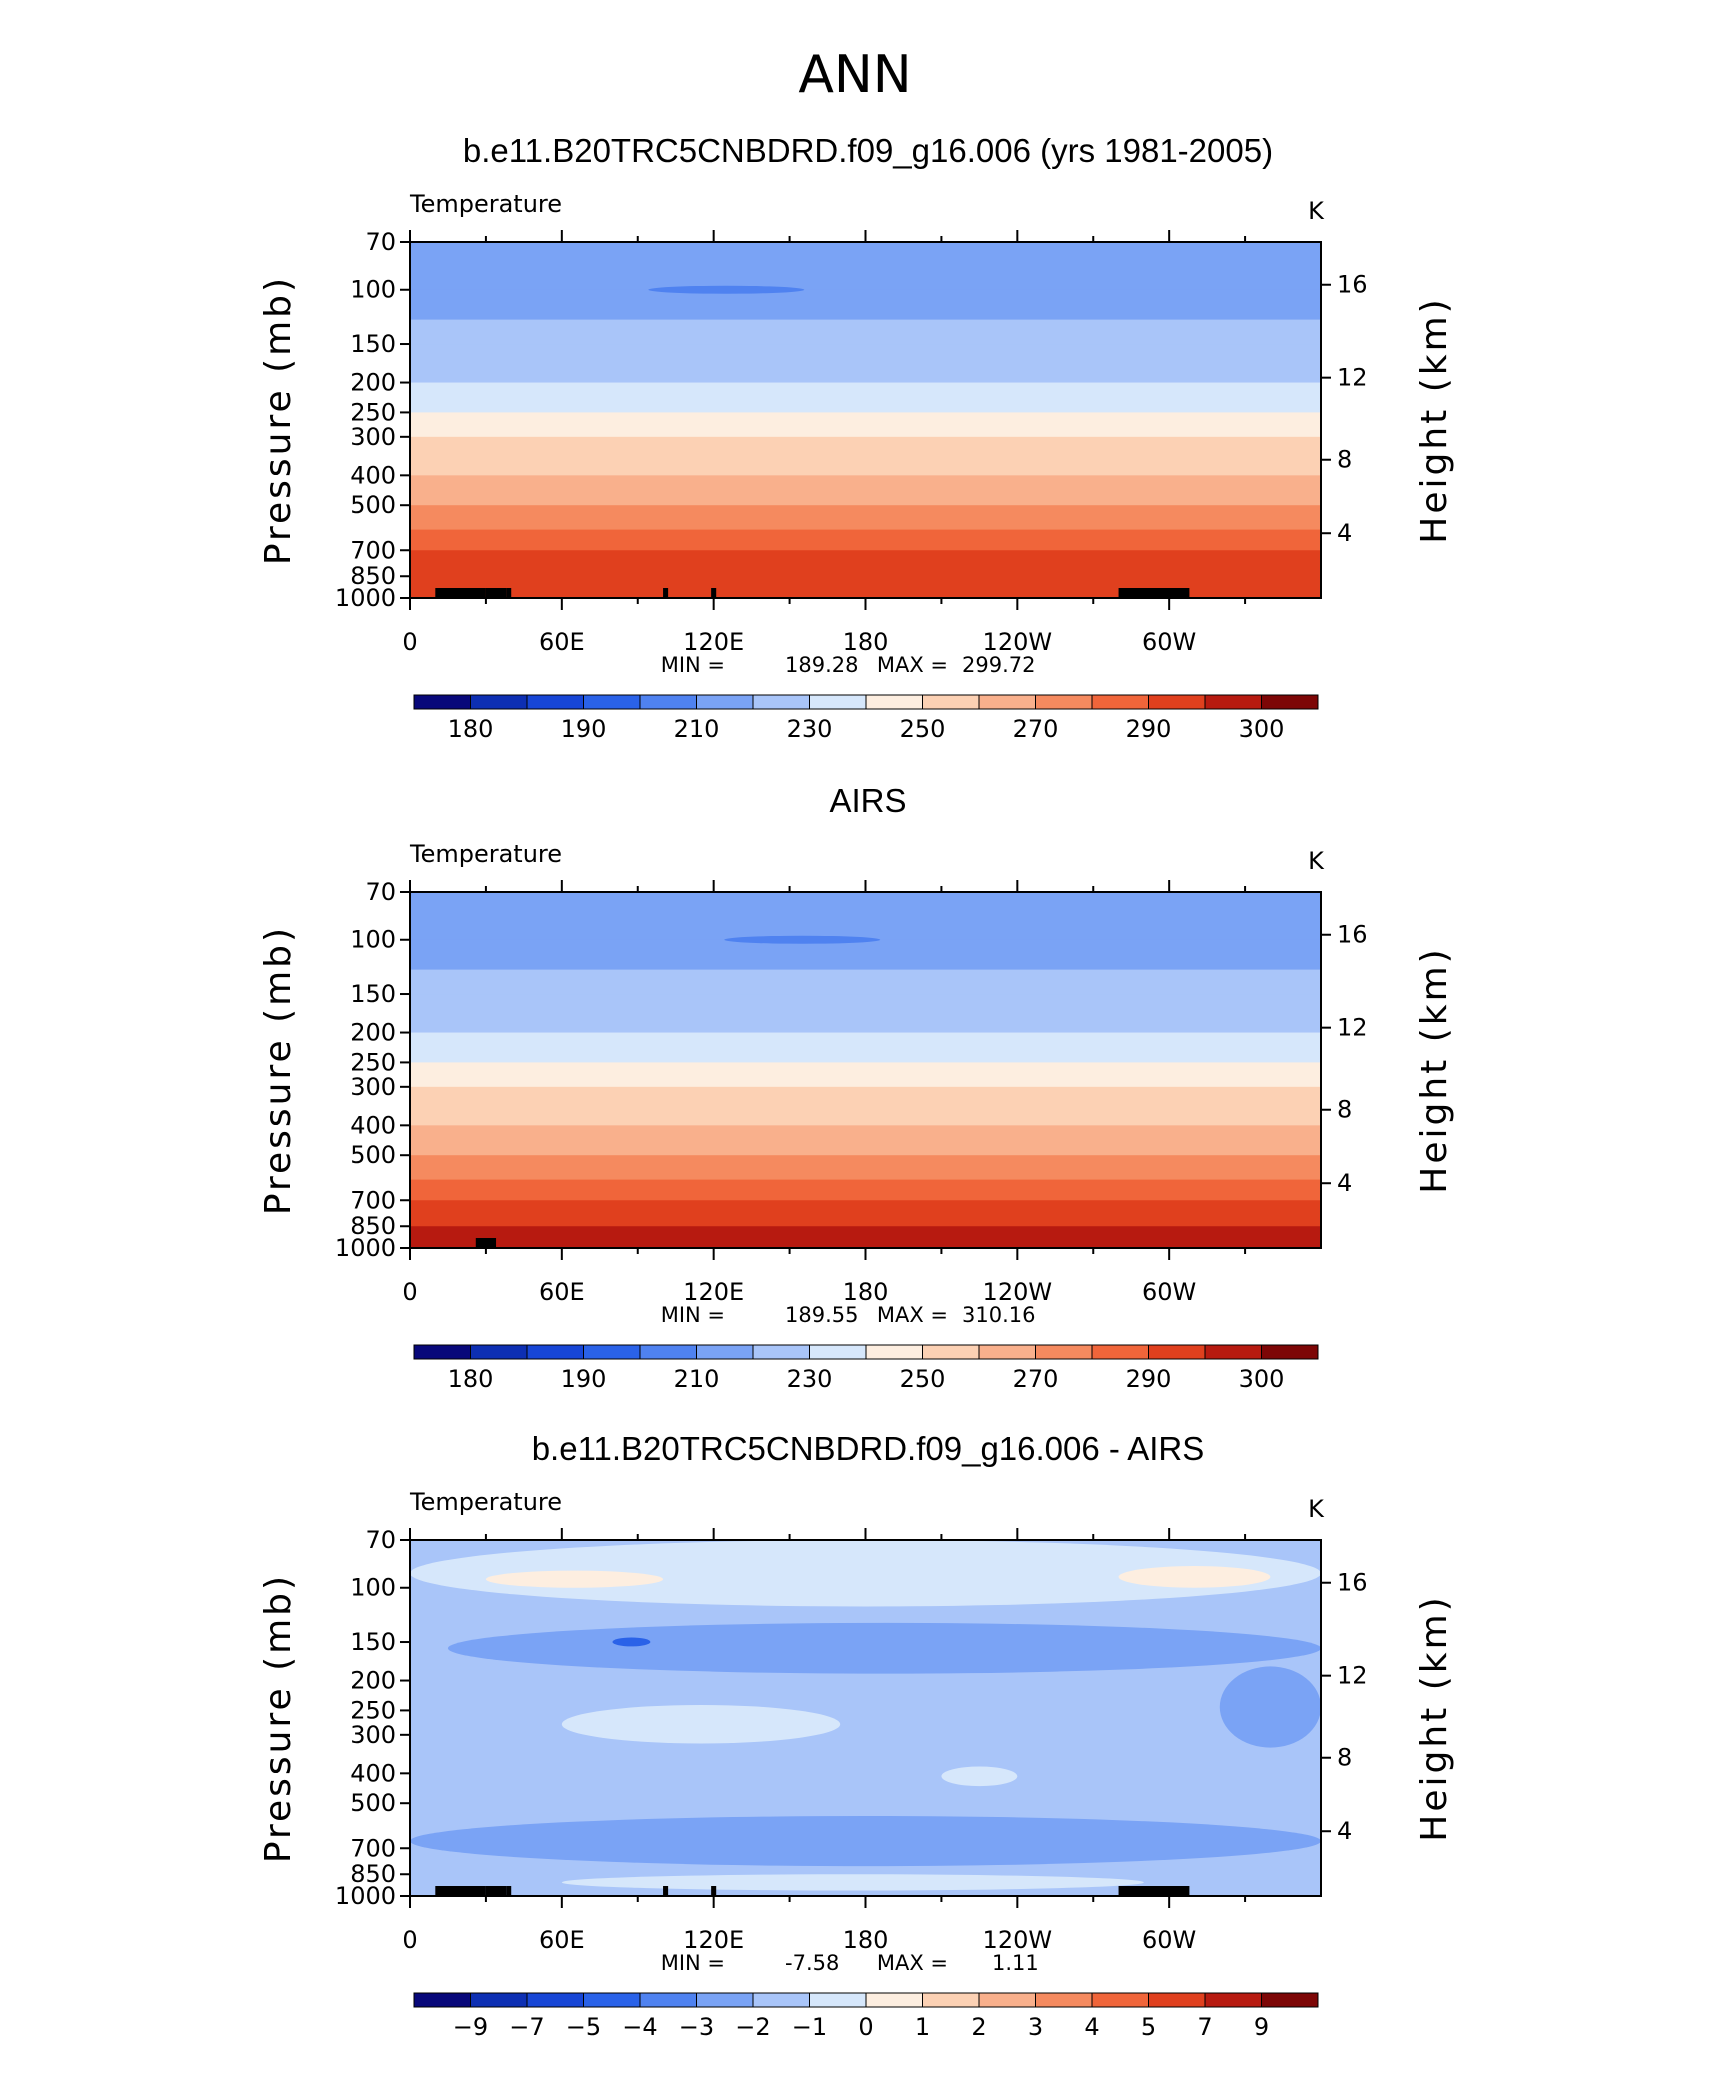 This screenshot has width=1710, height=2074. Describe the element at coordinates (1344, 1831) in the screenshot. I see `y2-tick-label: 4` at that location.